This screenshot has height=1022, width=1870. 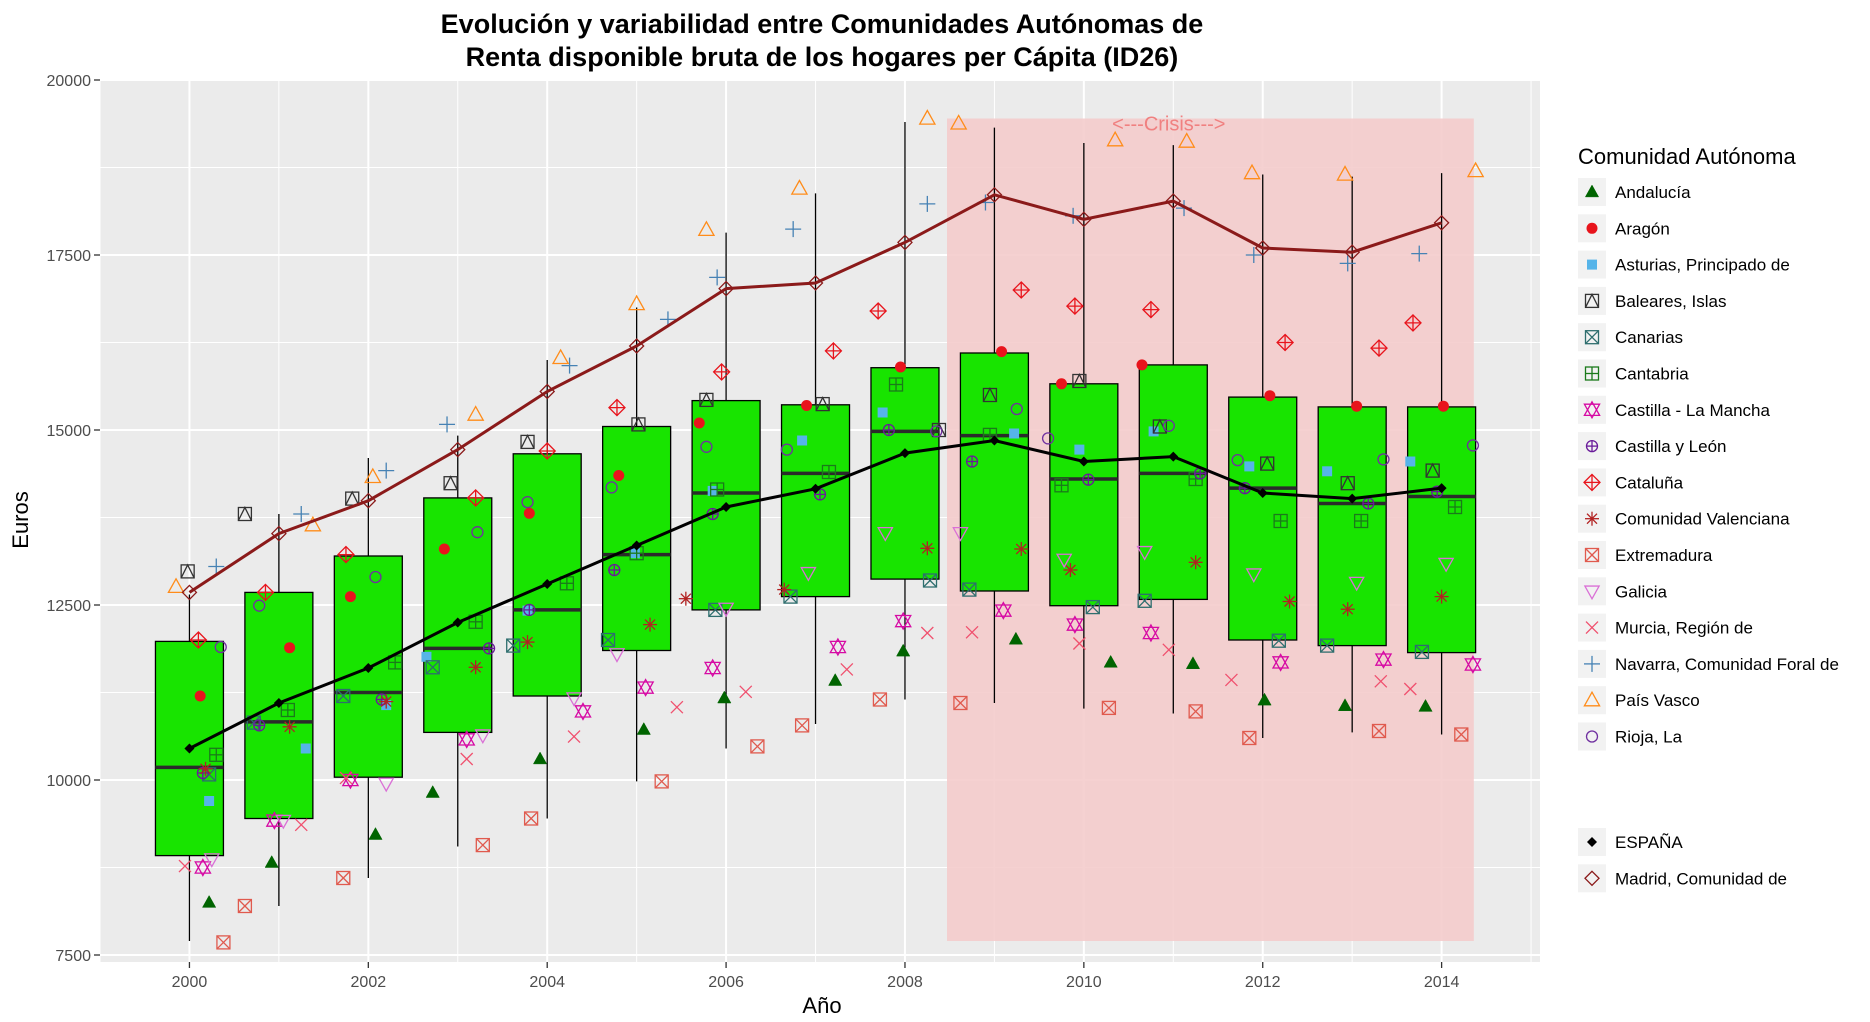 I want to click on legend-item-madrid-comunidad-de: Madrid, Comunidad de, so click(x=1682, y=878).